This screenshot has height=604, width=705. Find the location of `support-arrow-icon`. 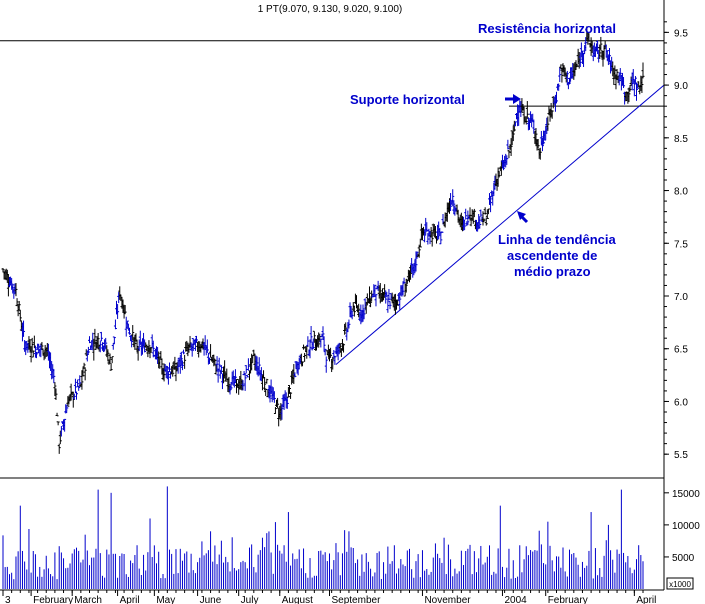

support-arrow-icon is located at coordinates (513, 99).